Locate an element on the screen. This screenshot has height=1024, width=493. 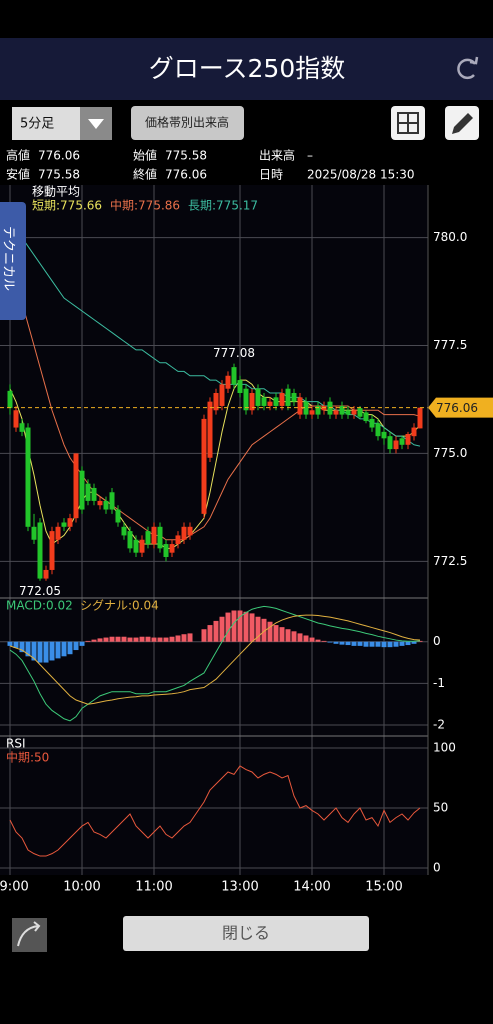
x-tick-label: 14:00 is located at coordinates (311, 887).